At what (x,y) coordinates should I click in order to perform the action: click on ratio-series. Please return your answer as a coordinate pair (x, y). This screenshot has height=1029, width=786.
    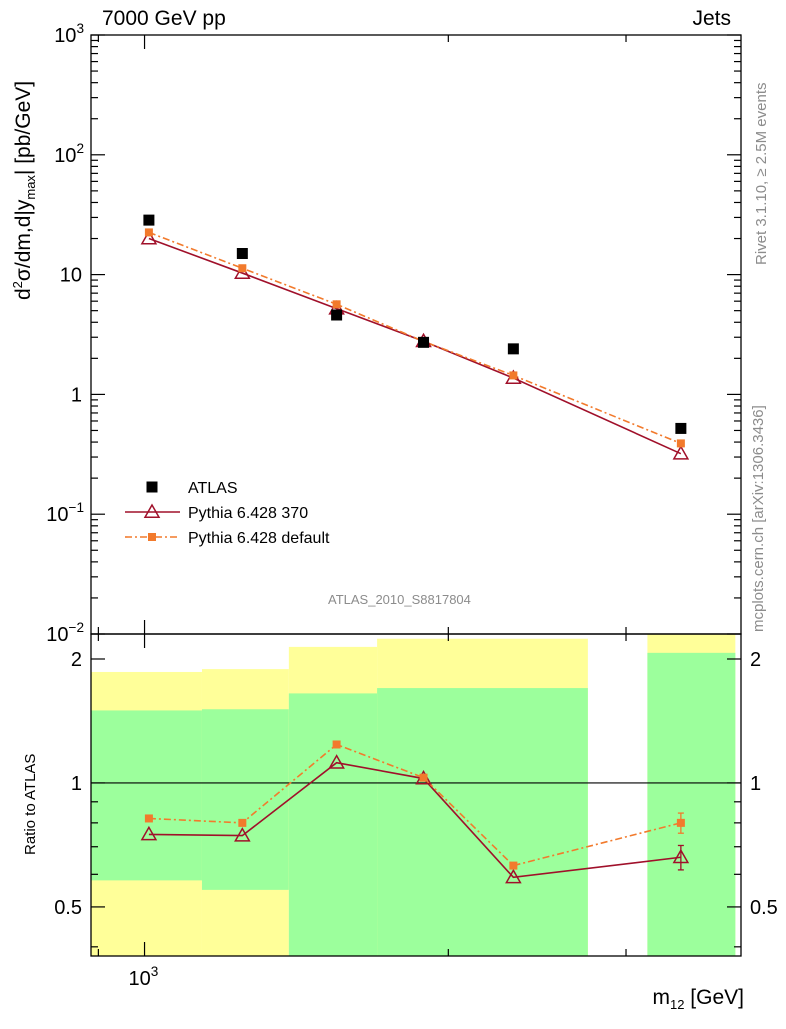
    Looking at the image, I should click on (415, 812).